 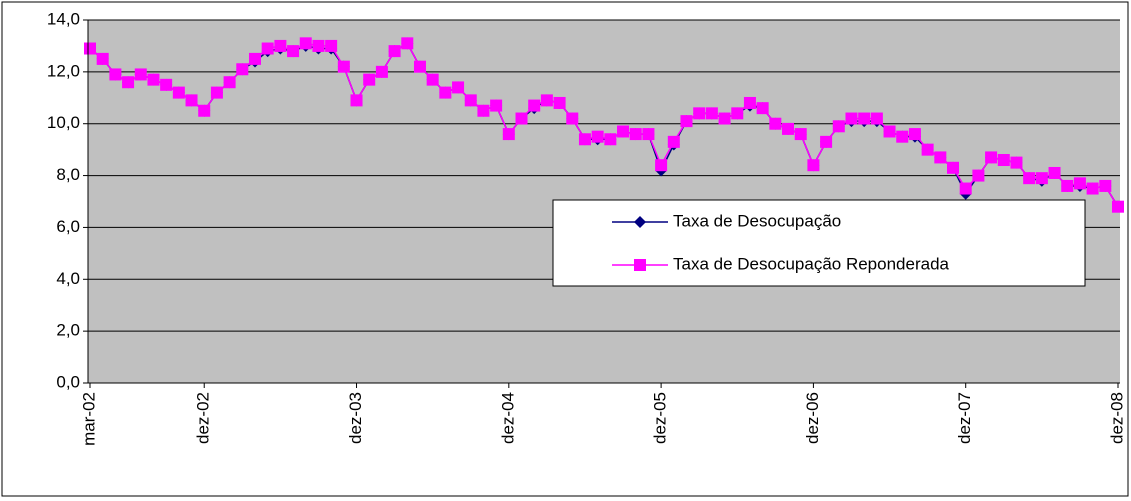 I want to click on x-tick-label: dez-08, so click(x=1116, y=418).